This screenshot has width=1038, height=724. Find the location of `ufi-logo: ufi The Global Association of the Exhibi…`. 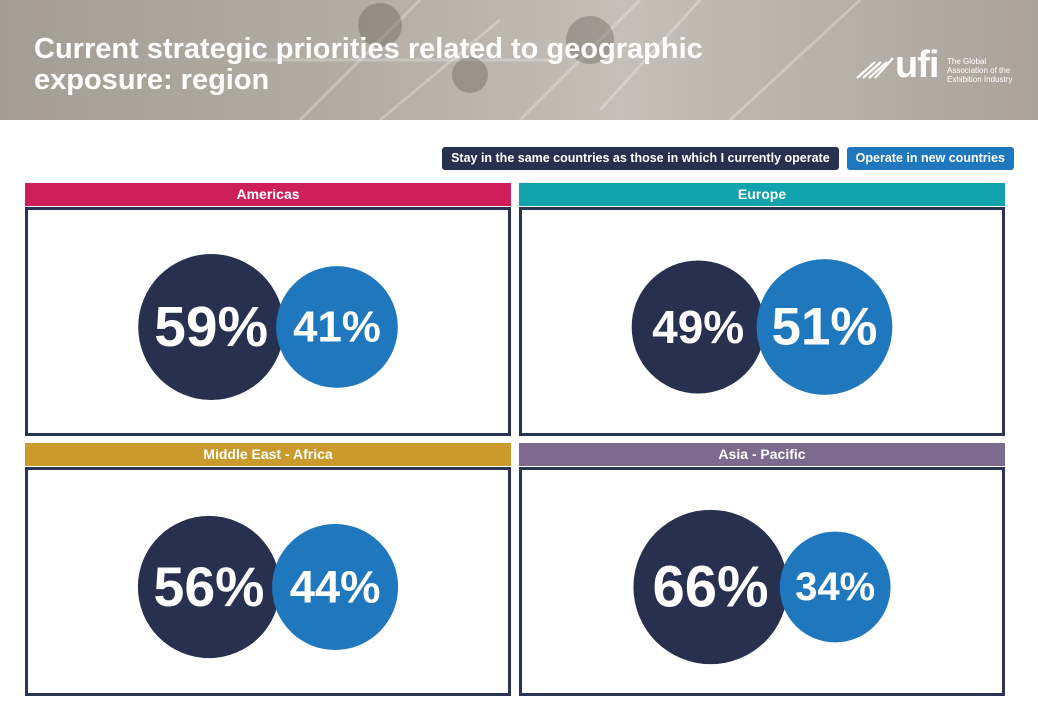

ufi-logo: ufi The Global Association of the Exhibi… is located at coordinates (940, 67).